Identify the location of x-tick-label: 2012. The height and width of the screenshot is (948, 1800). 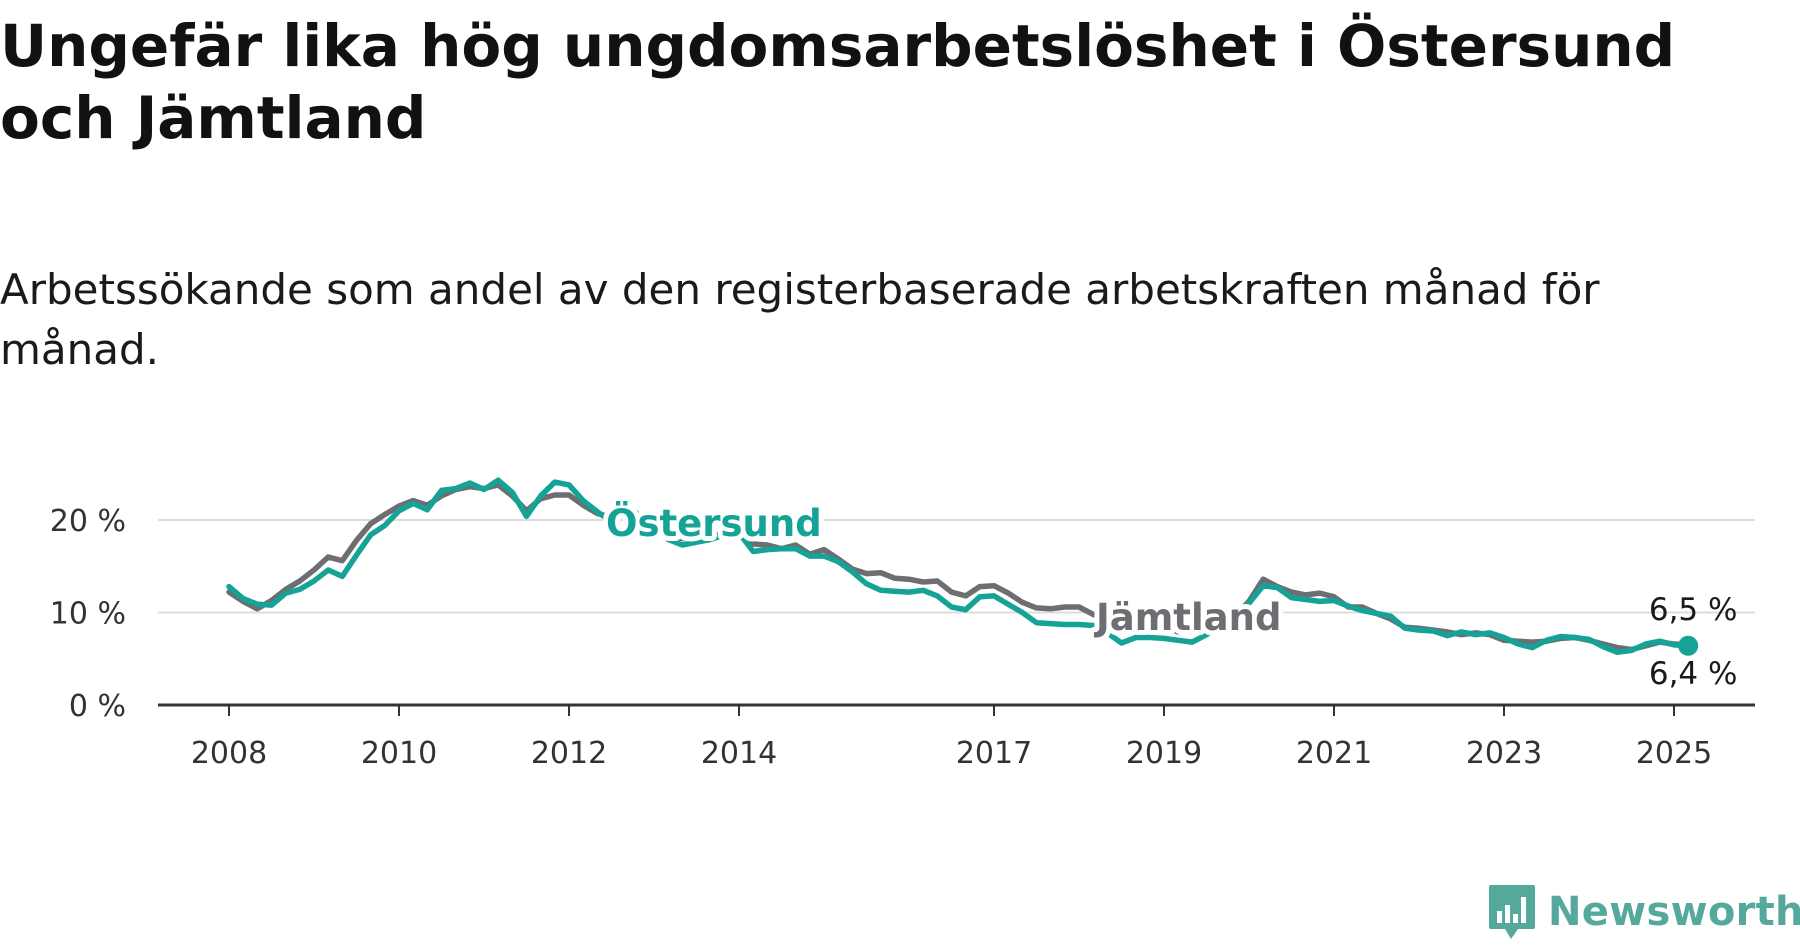
(569, 753).